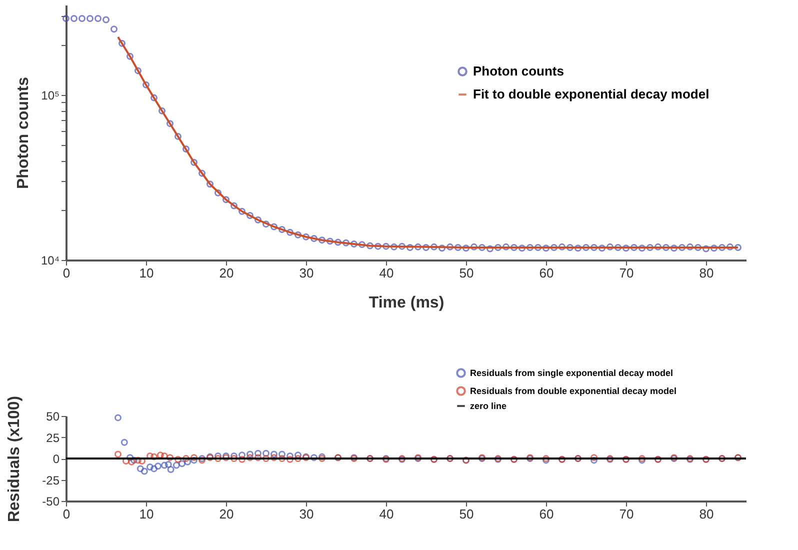  I want to click on x-axis-title: Time (ms), so click(406, 303).